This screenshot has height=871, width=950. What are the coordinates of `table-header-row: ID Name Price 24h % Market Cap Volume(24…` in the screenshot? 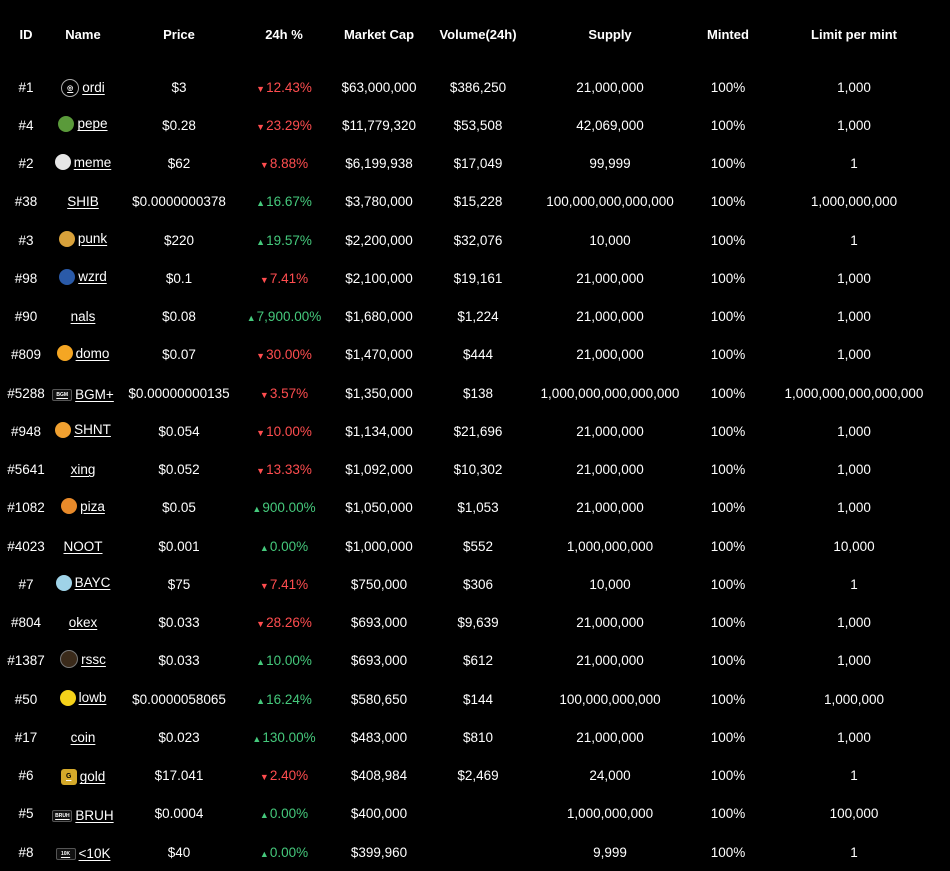 It's located at (475, 34).